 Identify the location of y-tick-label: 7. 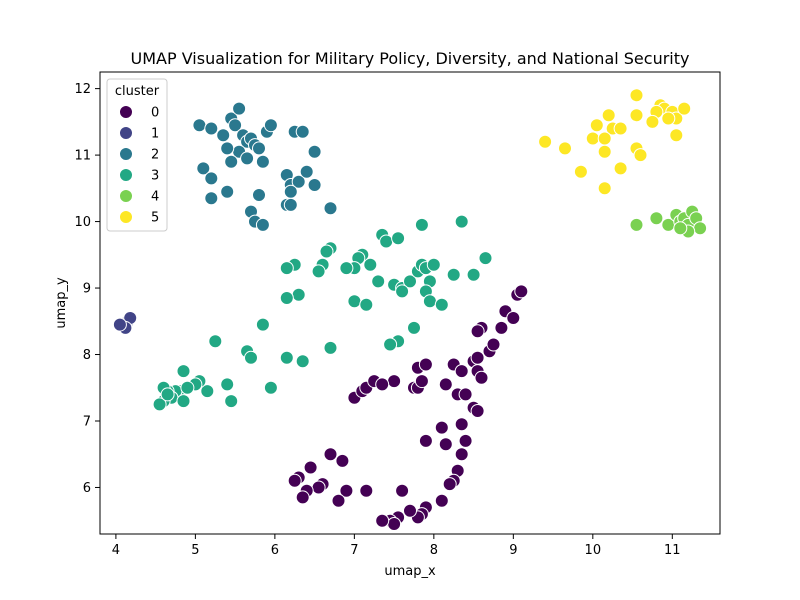
(87, 421).